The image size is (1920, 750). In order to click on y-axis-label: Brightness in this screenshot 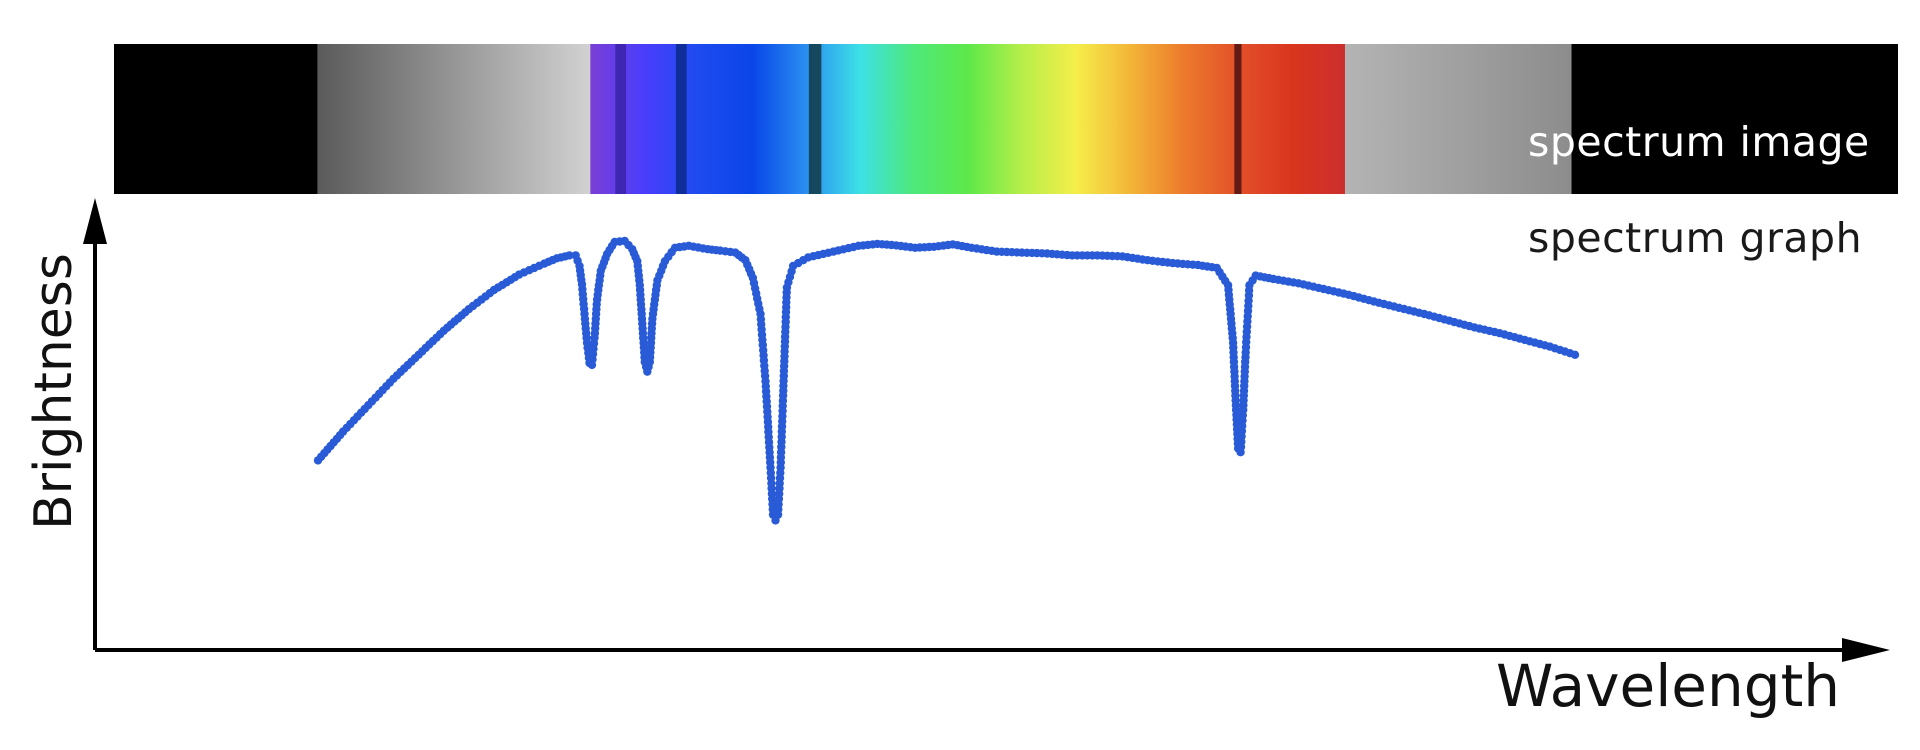, I will do `click(54, 391)`.